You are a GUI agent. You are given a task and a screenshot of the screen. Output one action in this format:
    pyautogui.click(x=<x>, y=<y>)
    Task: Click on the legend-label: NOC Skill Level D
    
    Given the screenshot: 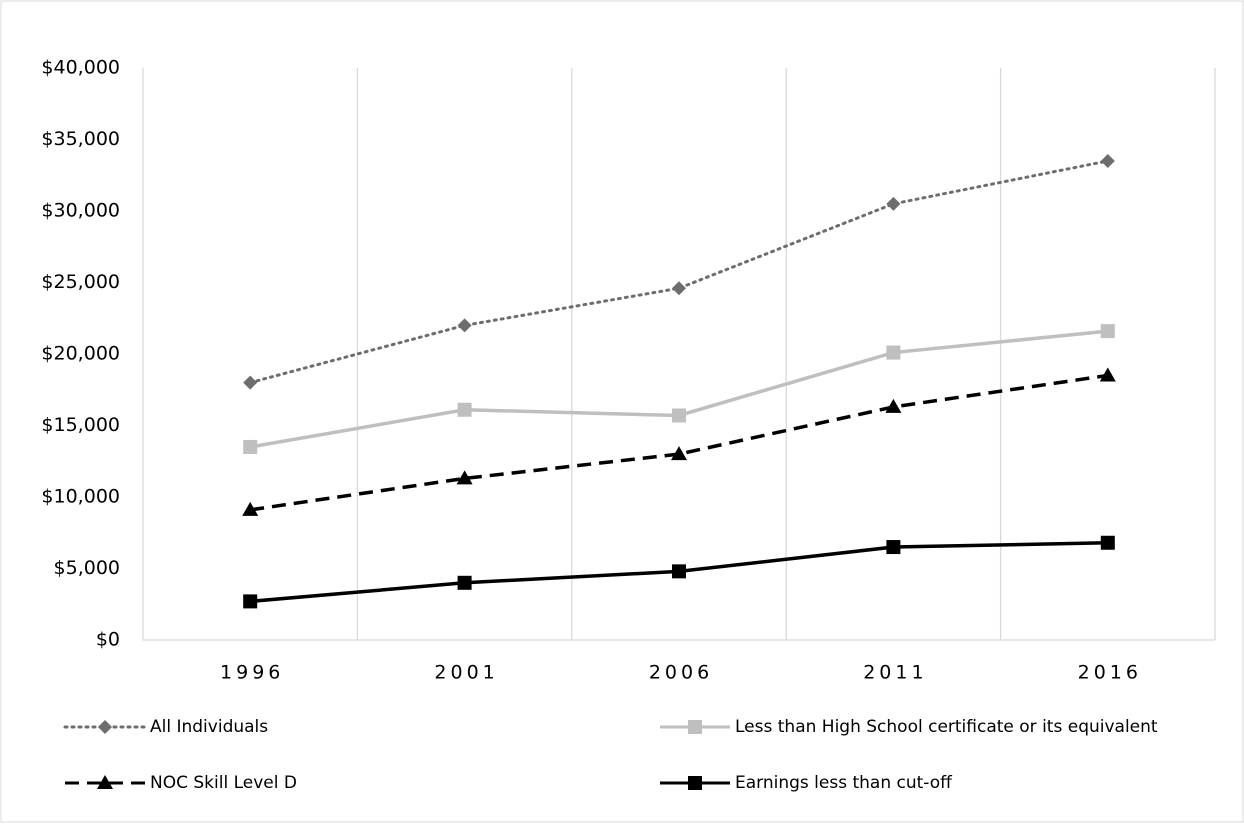 What is the action you would take?
    pyautogui.click(x=223, y=783)
    